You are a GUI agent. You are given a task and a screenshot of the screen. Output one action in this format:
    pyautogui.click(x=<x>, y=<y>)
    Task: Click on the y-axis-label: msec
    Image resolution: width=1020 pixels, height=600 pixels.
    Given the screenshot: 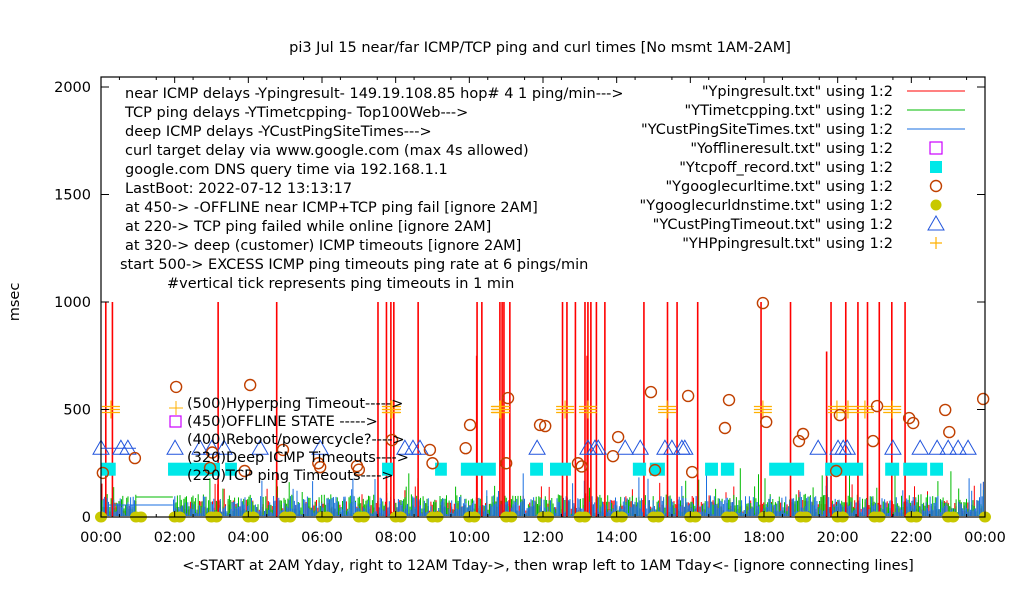 What is the action you would take?
    pyautogui.click(x=15, y=302)
    